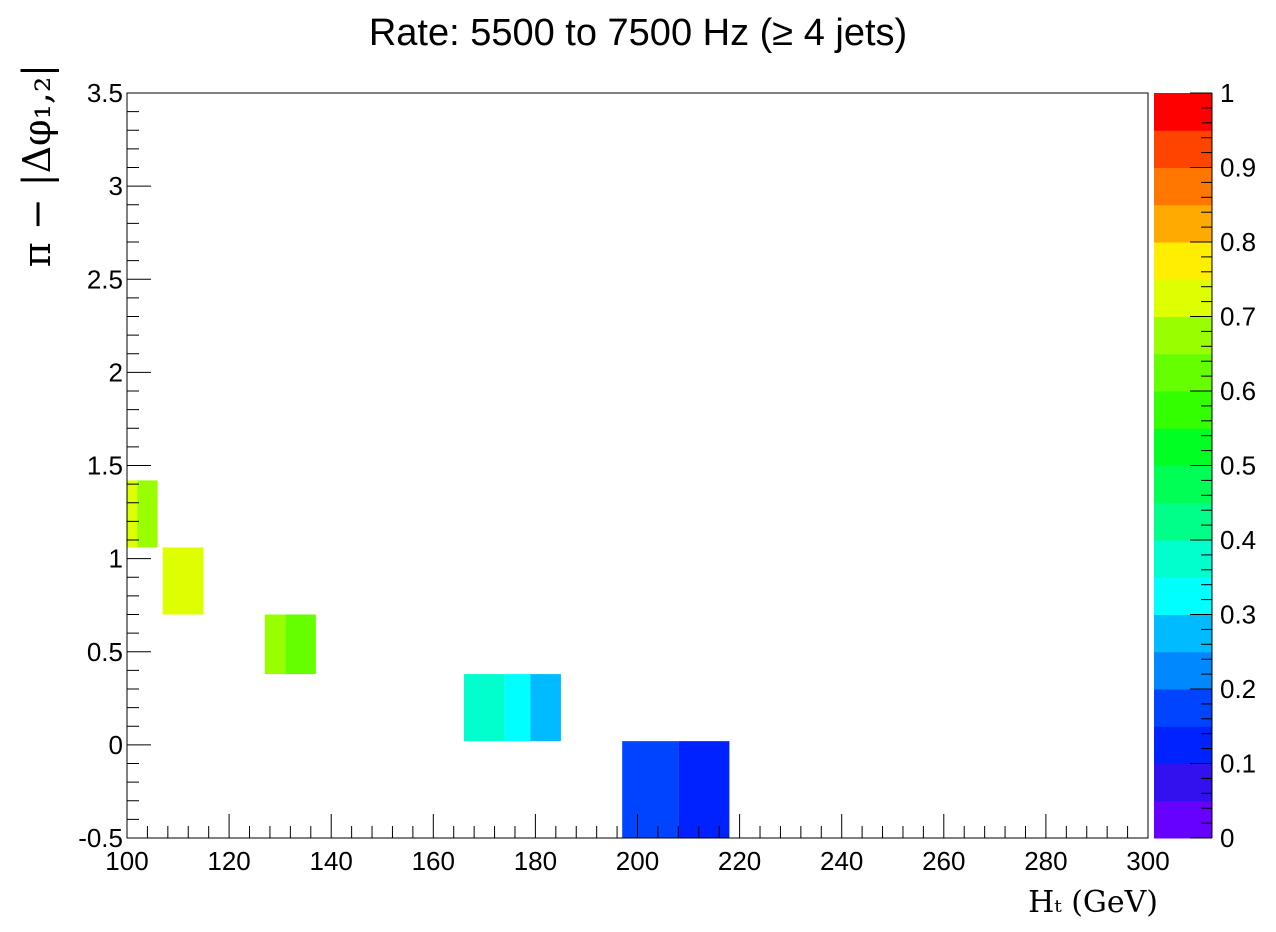 Image resolution: width=1276 pixels, height=932 pixels. What do you see at coordinates (37, 165) in the screenshot?
I see `y-axis-title: π − |Δφ₁,₂|` at bounding box center [37, 165].